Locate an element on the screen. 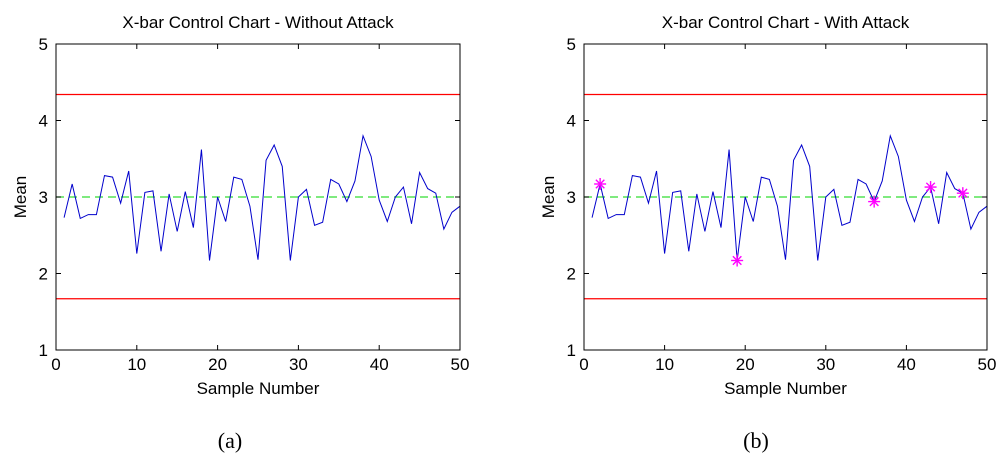 Image resolution: width=999 pixels, height=472 pixels. panel-caption-a: (a) is located at coordinates (230, 440).